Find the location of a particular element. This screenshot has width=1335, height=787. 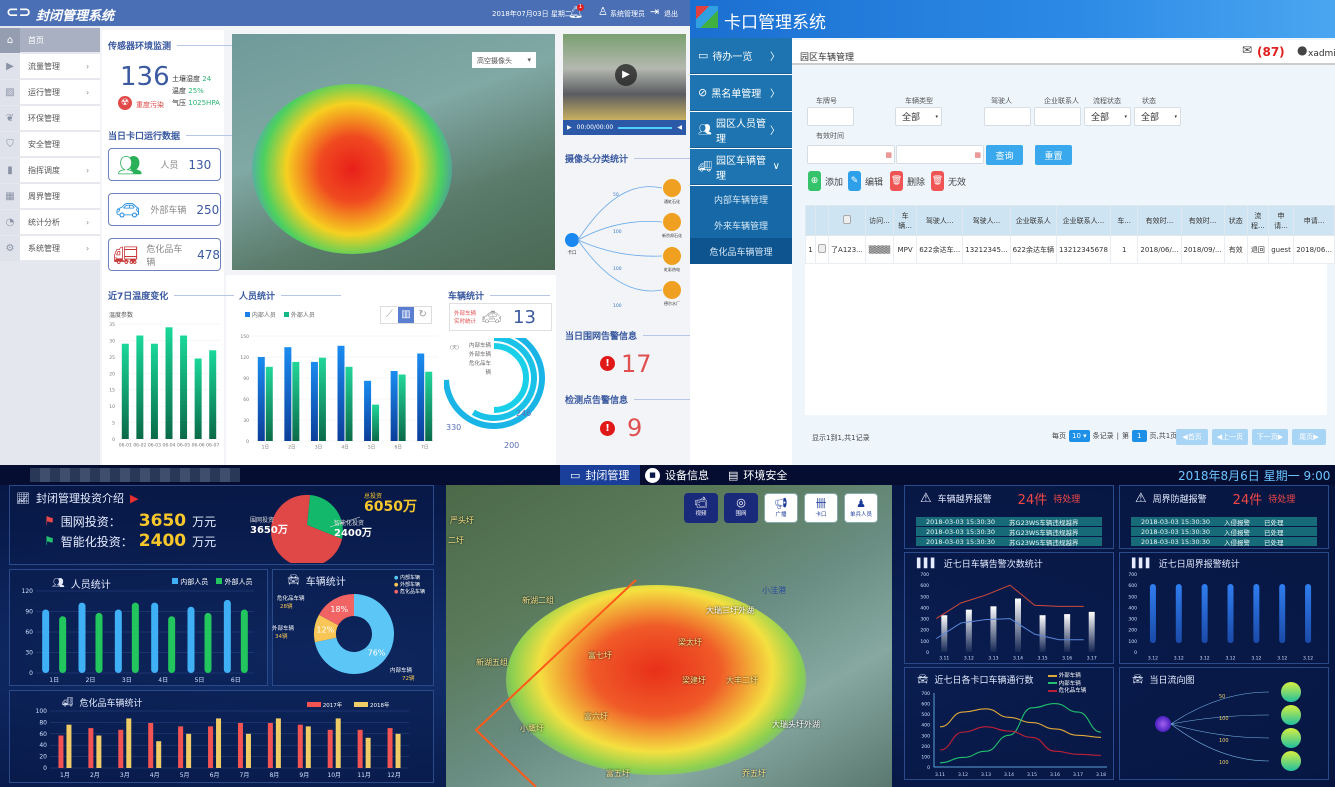

column-header: 企业联系人 is located at coordinates (1033, 220).